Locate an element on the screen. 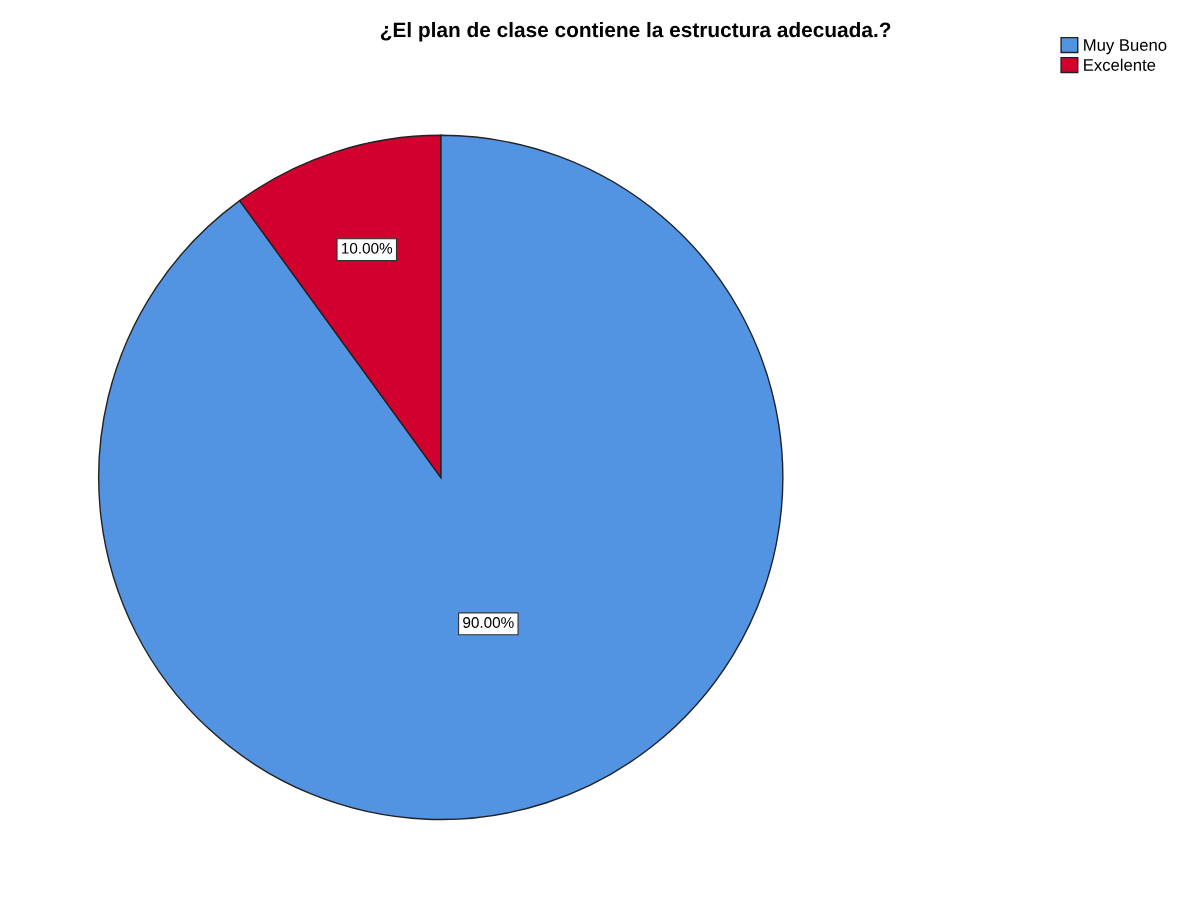 The height and width of the screenshot is (905, 1188). legend-label: Muy Bueno is located at coordinates (1125, 47).